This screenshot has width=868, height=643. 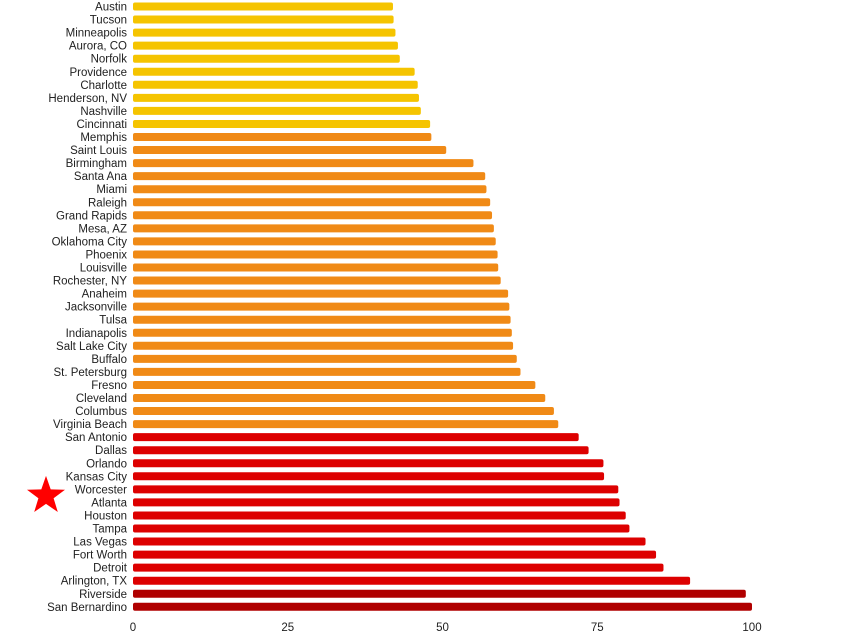 I want to click on x-axis: 0 25 50 75 100, so click(x=446, y=628).